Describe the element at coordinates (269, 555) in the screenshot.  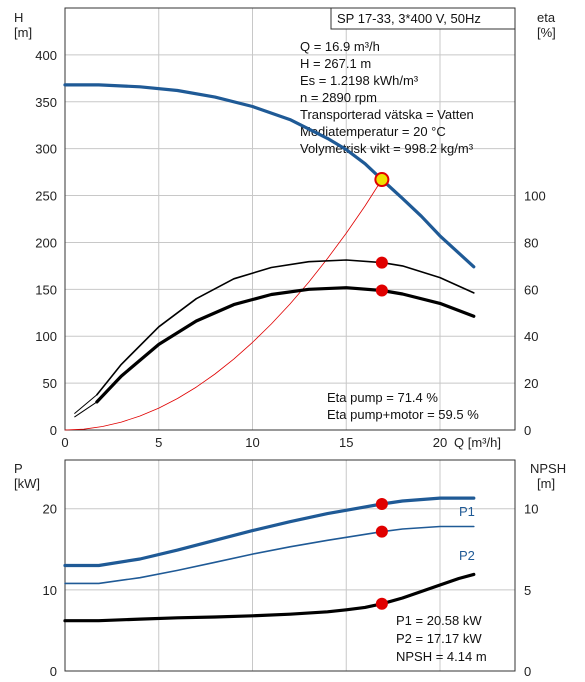
I see `p2-curve` at that location.